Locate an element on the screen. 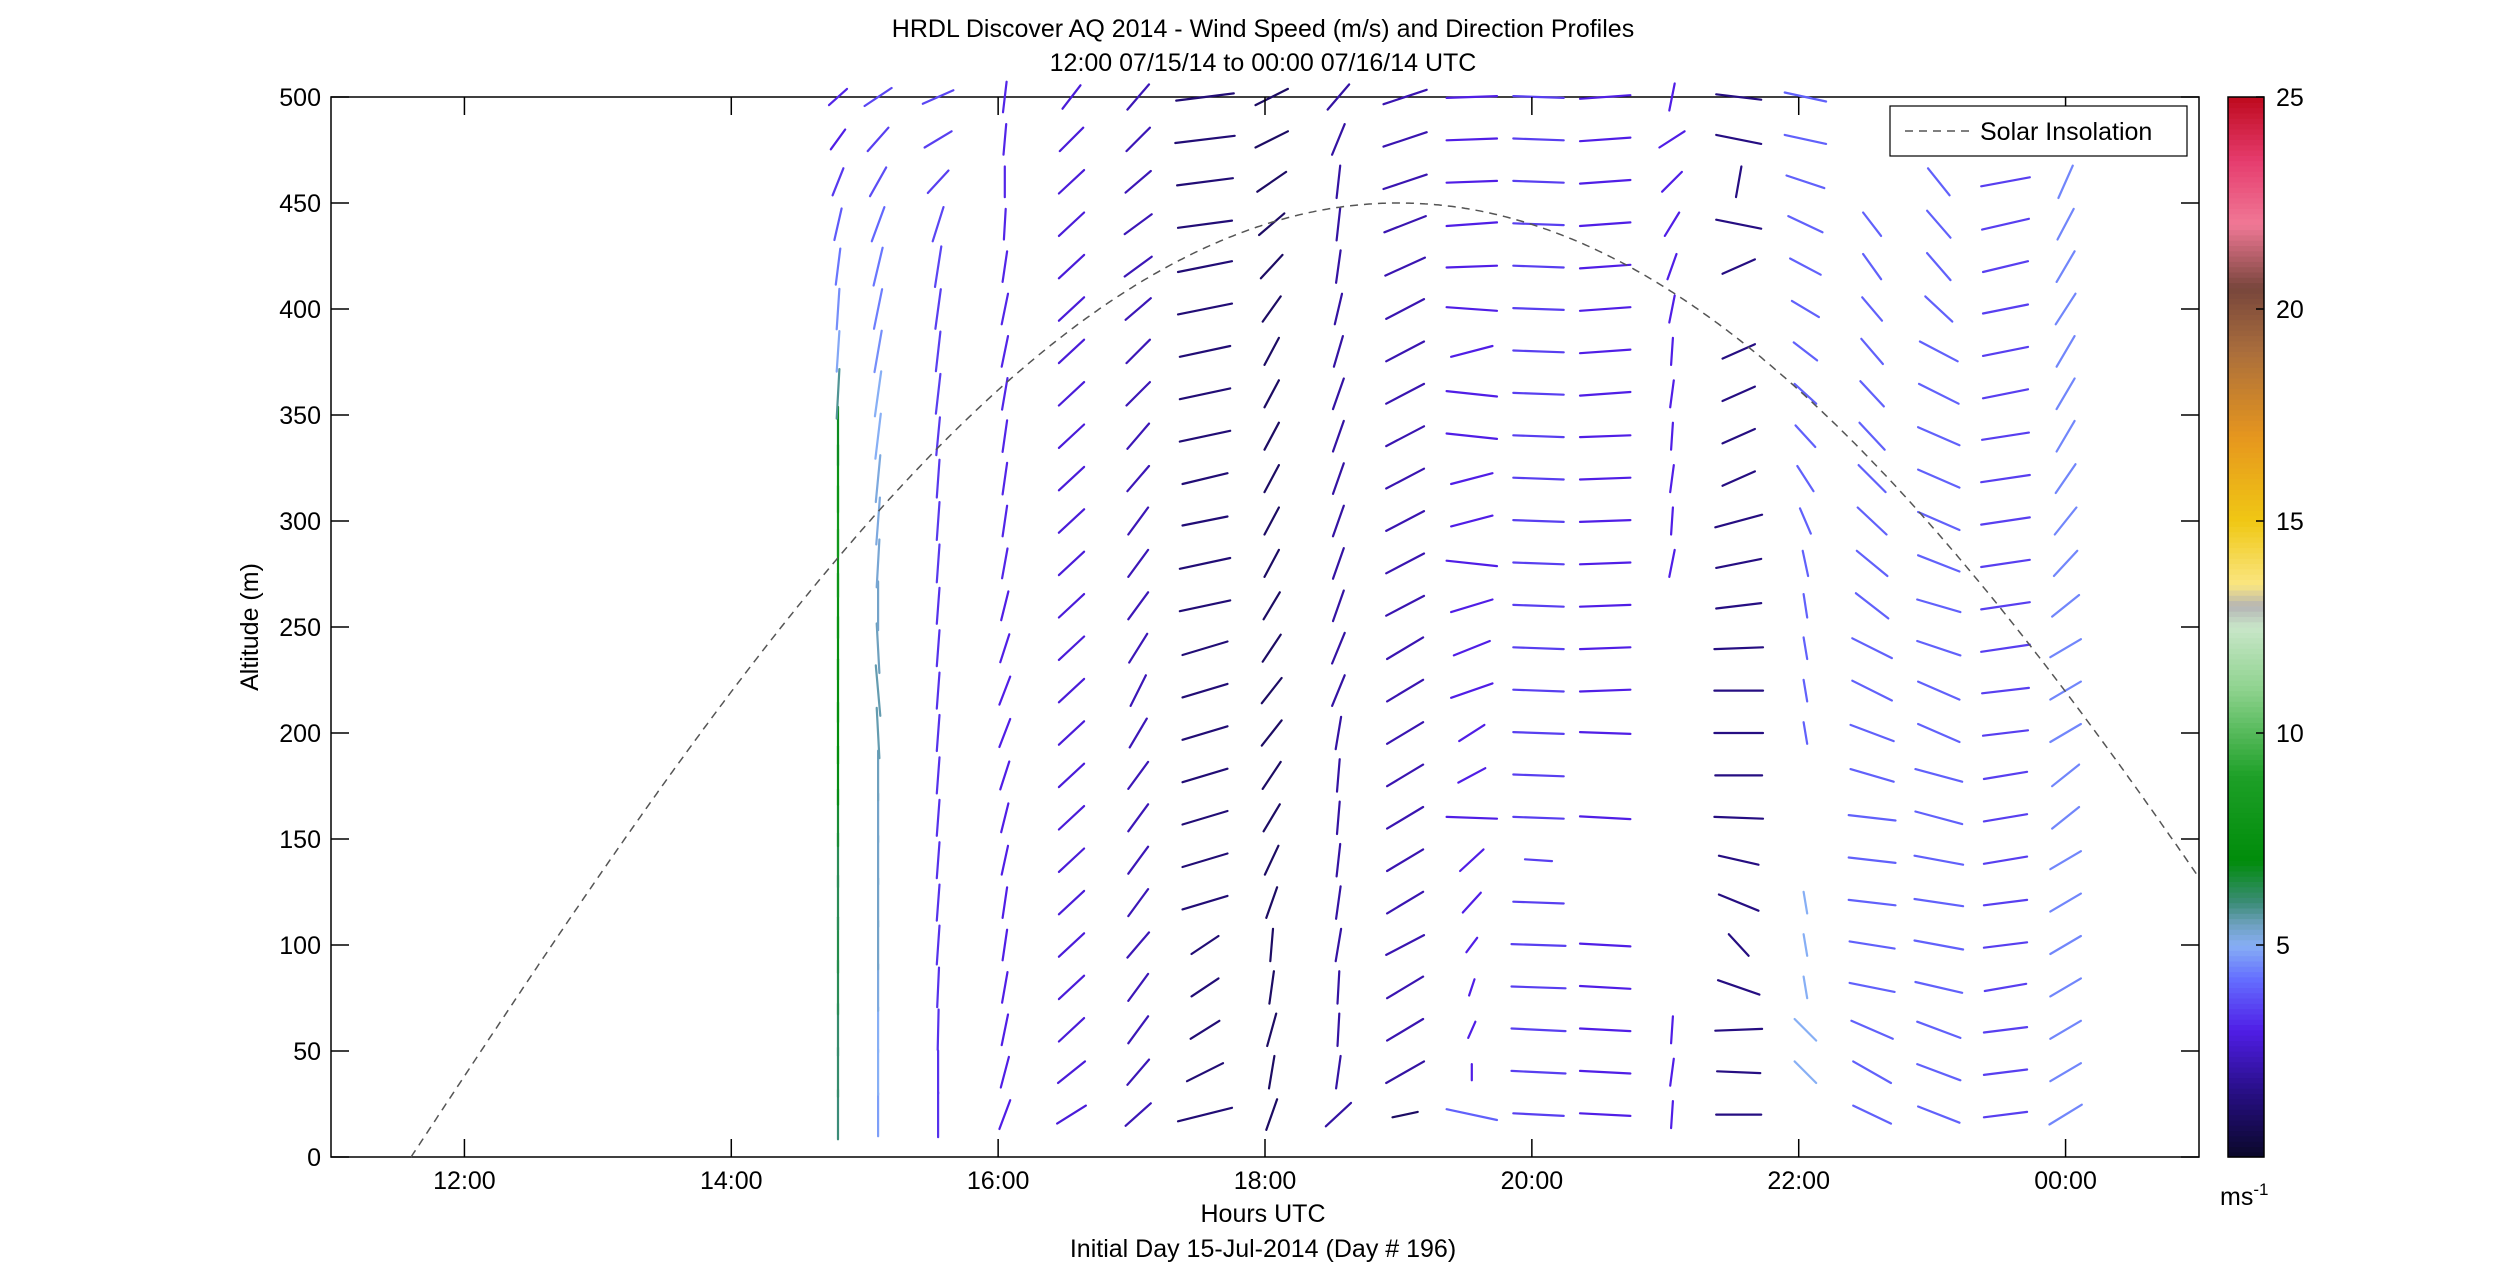 The height and width of the screenshot is (1282, 2515). x-axis-label-2: Initial Day 15-Jul-2014 (Day # 196) is located at coordinates (1263, 1249).